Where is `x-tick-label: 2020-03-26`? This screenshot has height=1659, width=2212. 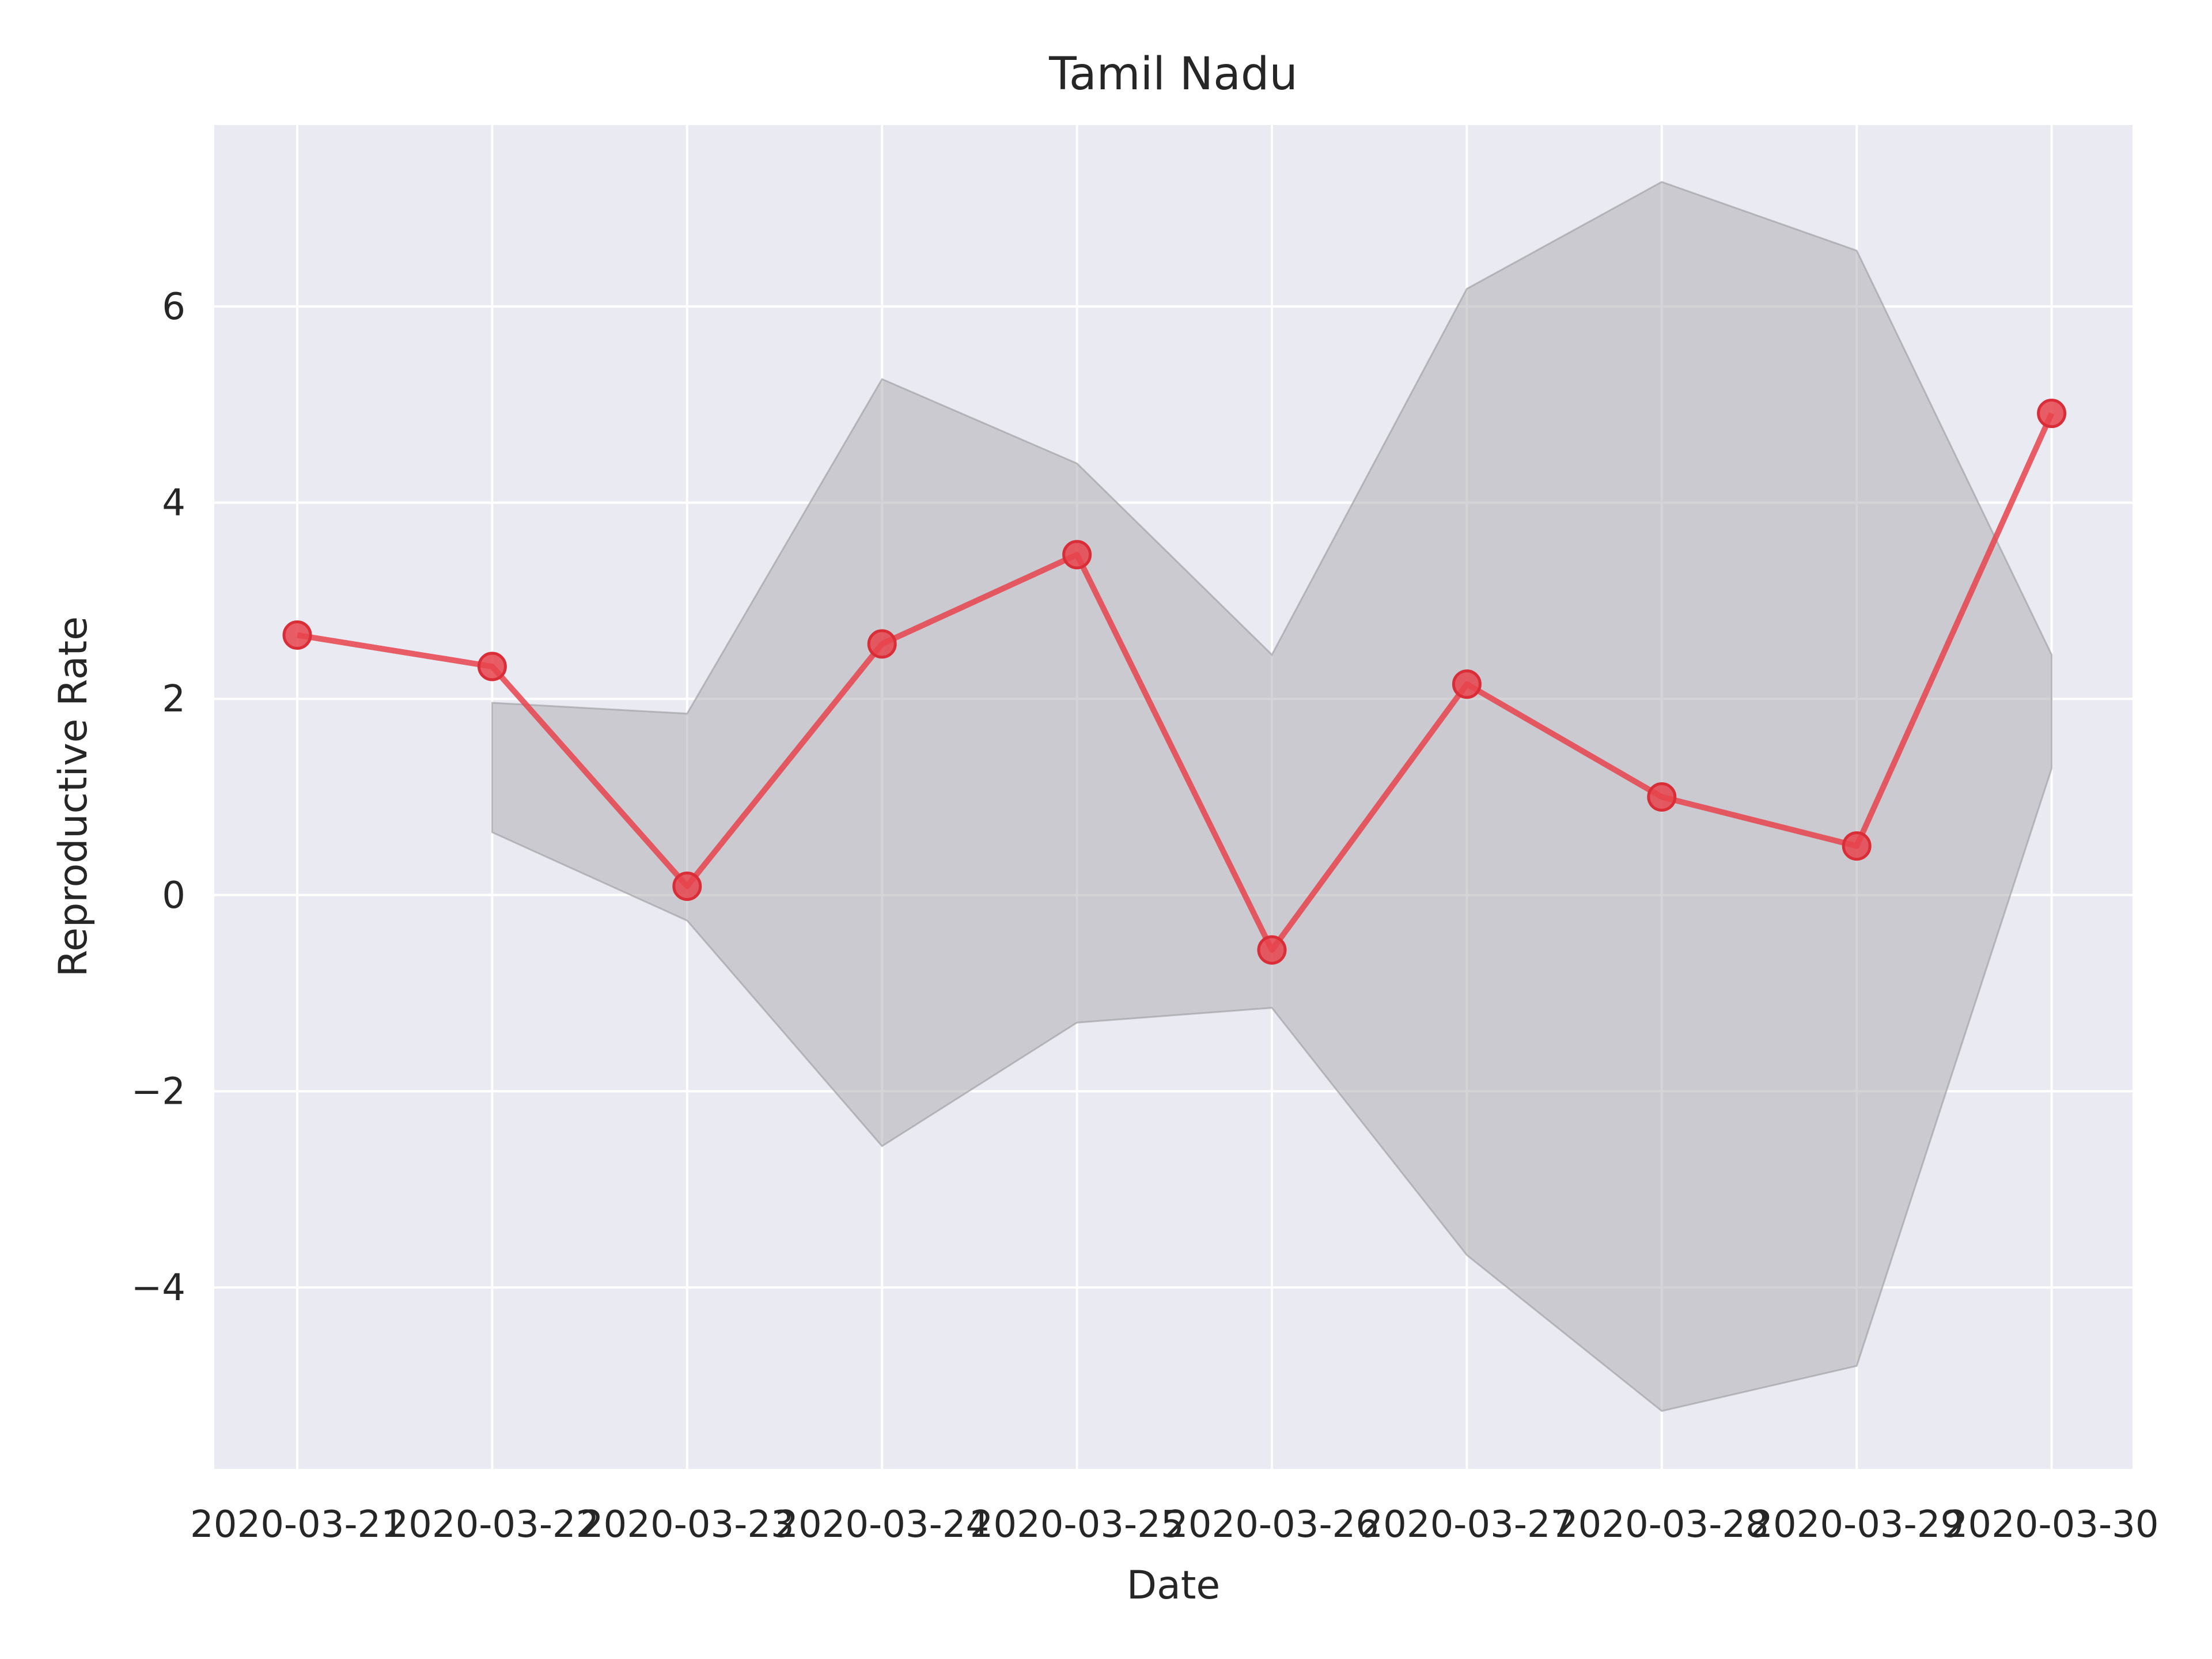
x-tick-label: 2020-03-26 is located at coordinates (1272, 1524).